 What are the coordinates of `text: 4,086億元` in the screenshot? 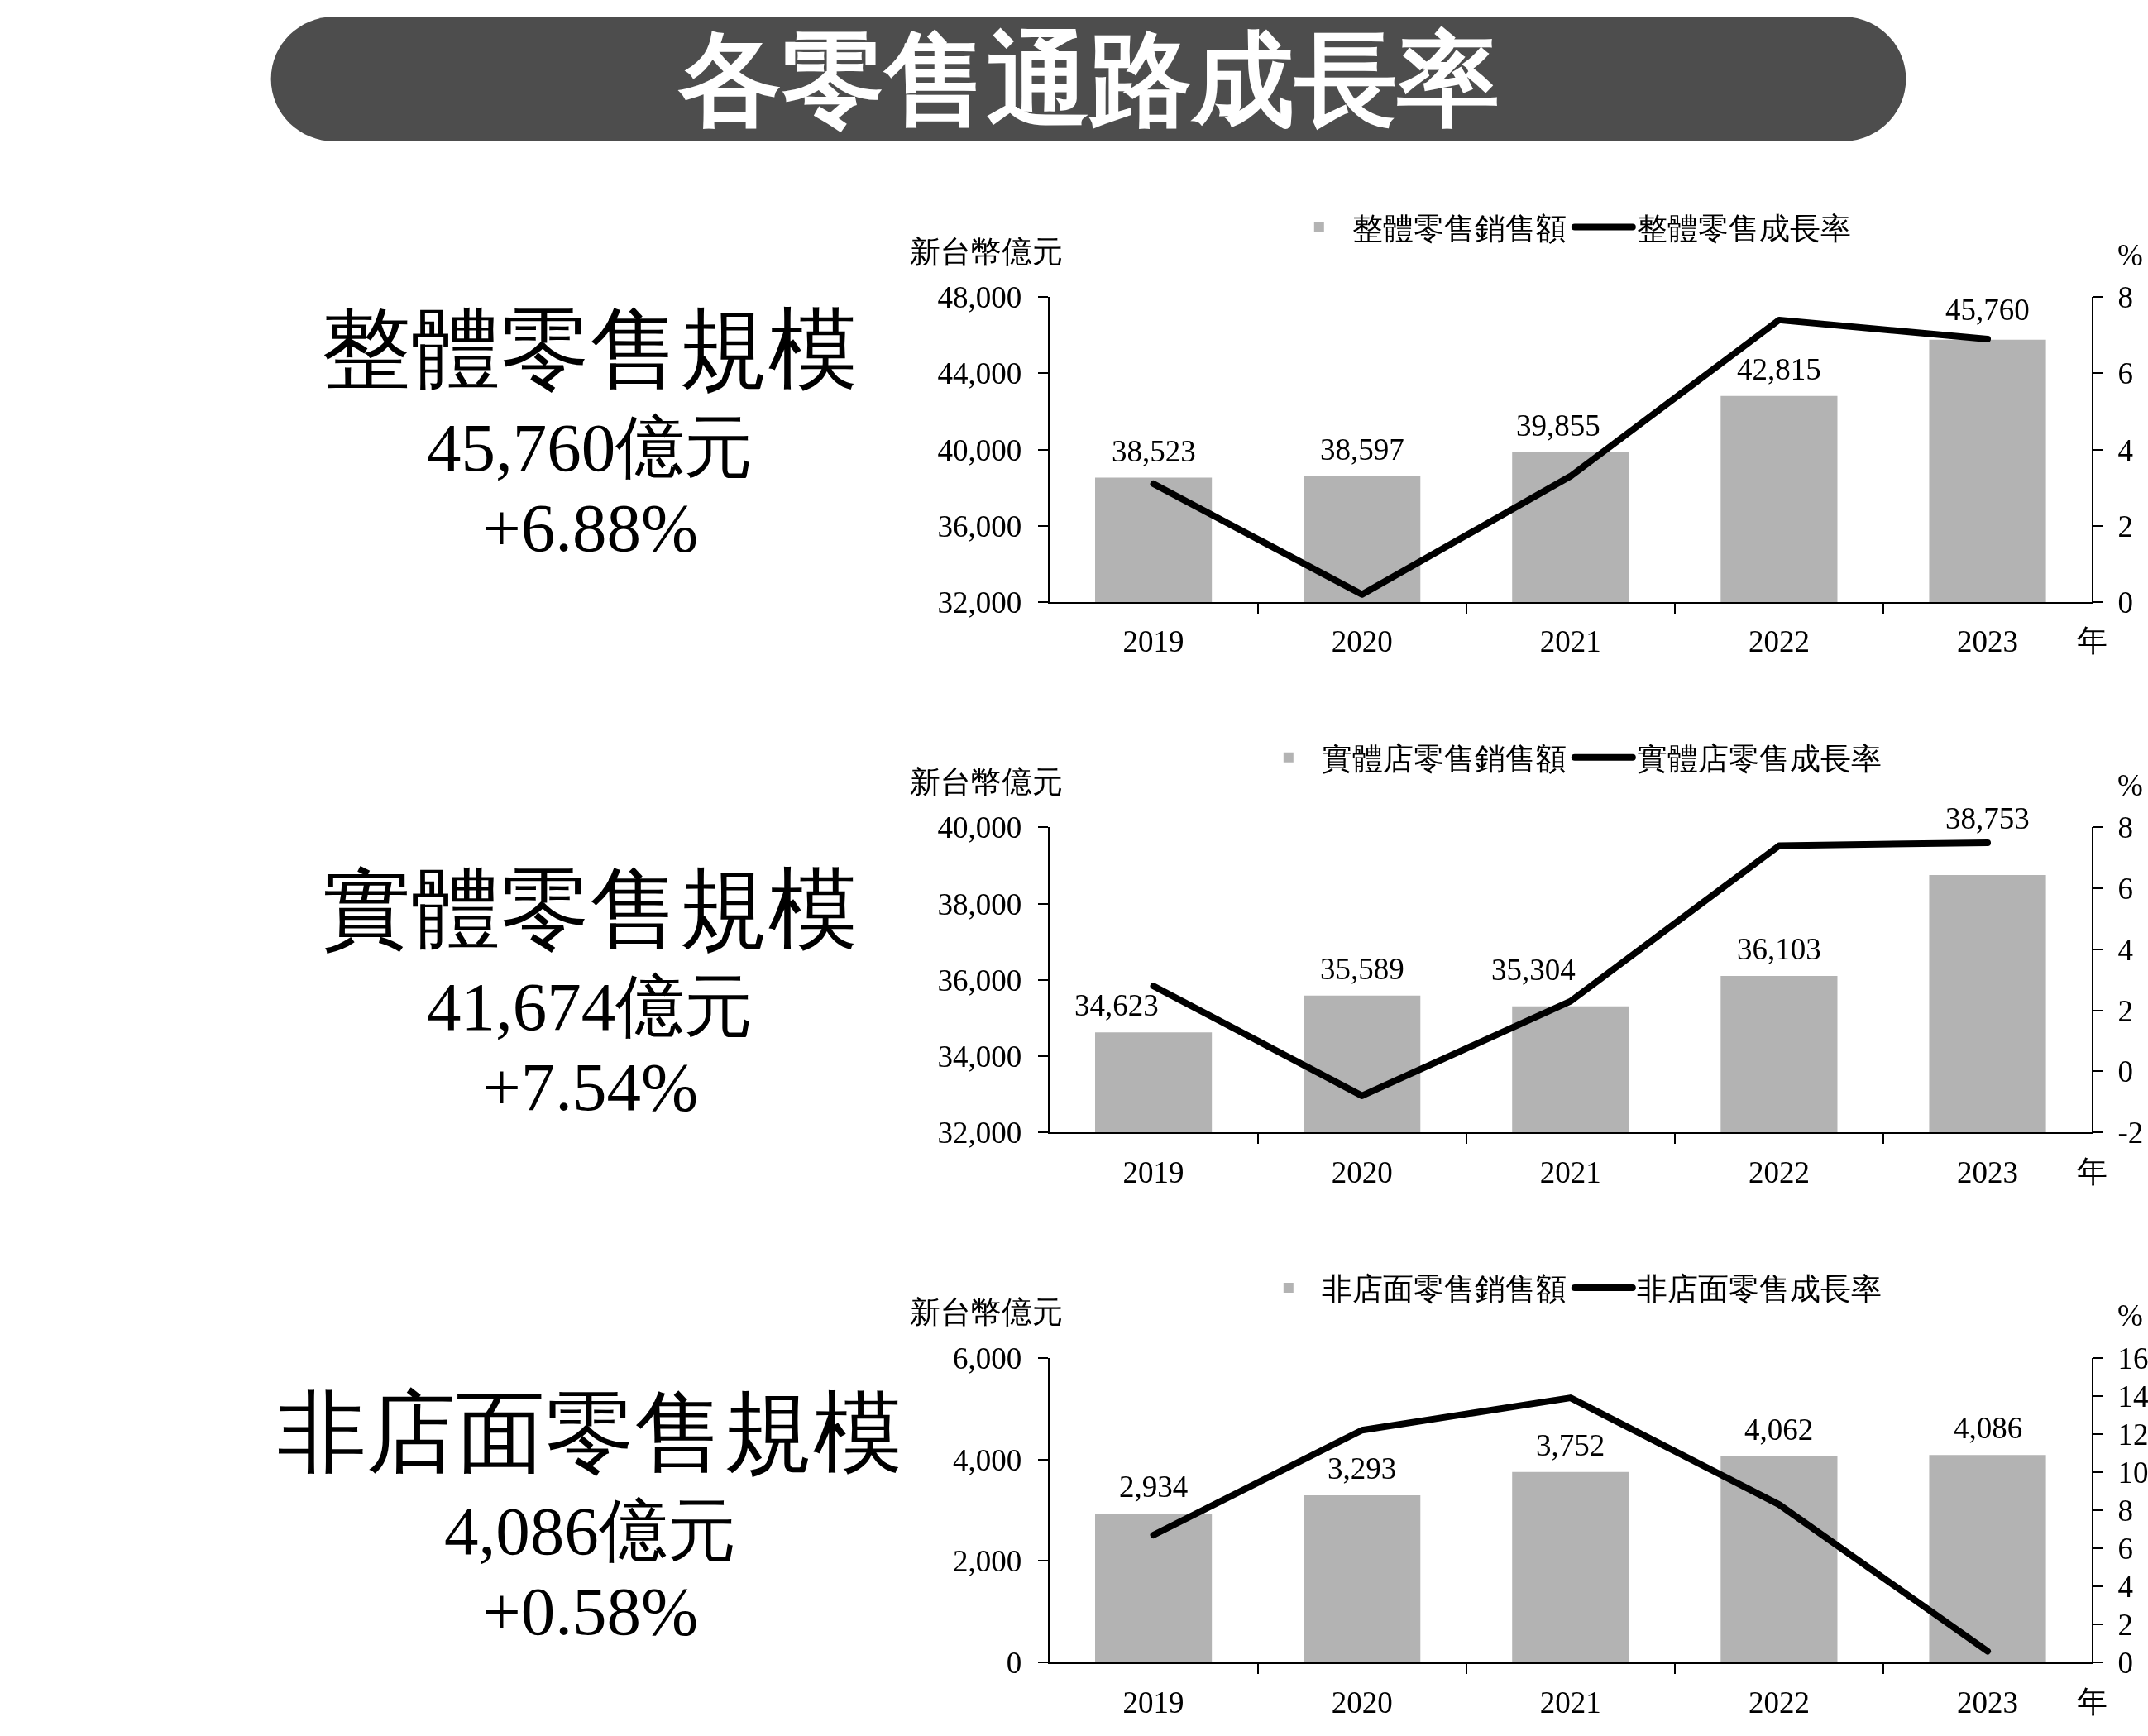 It's located at (590, 1531).